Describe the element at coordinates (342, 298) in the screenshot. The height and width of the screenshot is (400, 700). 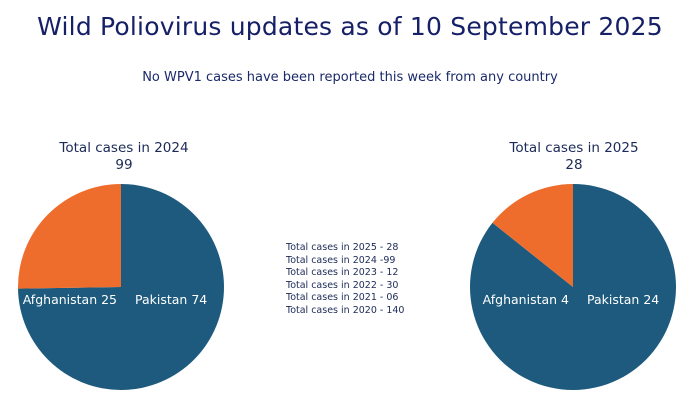
I see `totals-list-item: Total cases in 2021 - 06` at that location.